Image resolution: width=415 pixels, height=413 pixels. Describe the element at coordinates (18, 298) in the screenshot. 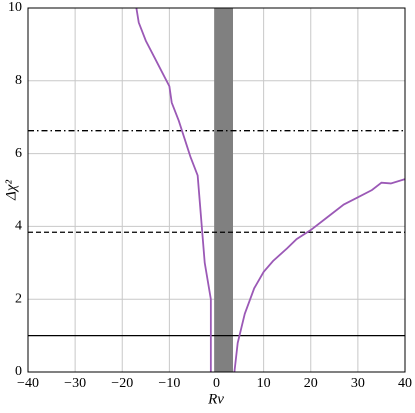

I see `y-tick-label: 2` at that location.